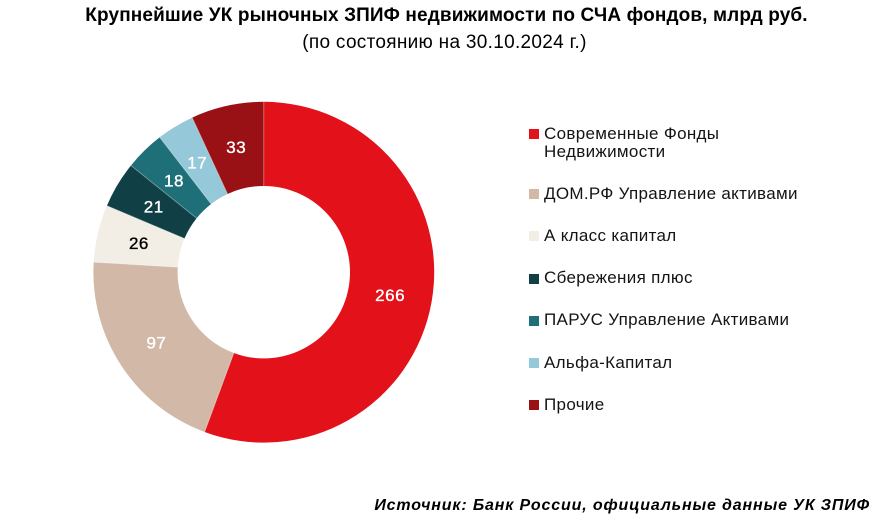  Describe the element at coordinates (156, 342) in the screenshot. I see `svg-text: 97` at that location.